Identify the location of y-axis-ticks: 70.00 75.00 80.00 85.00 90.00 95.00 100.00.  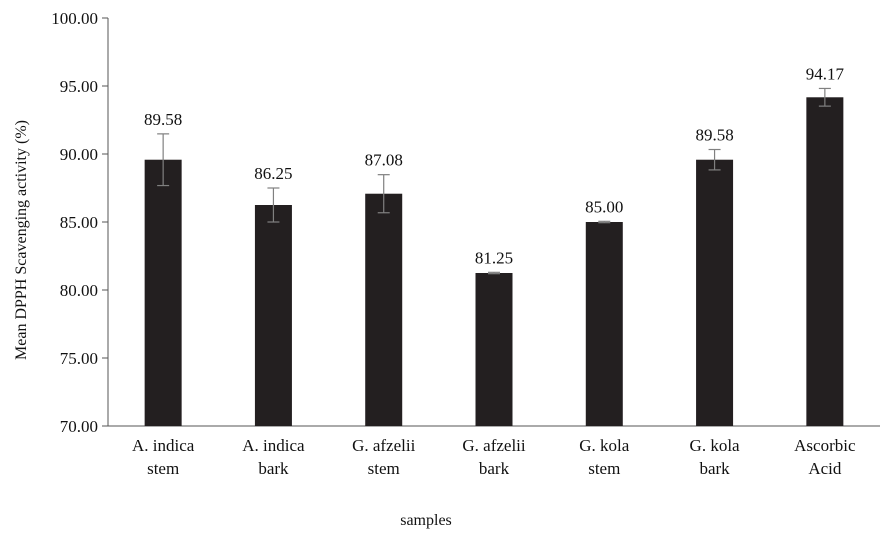
(79, 222).